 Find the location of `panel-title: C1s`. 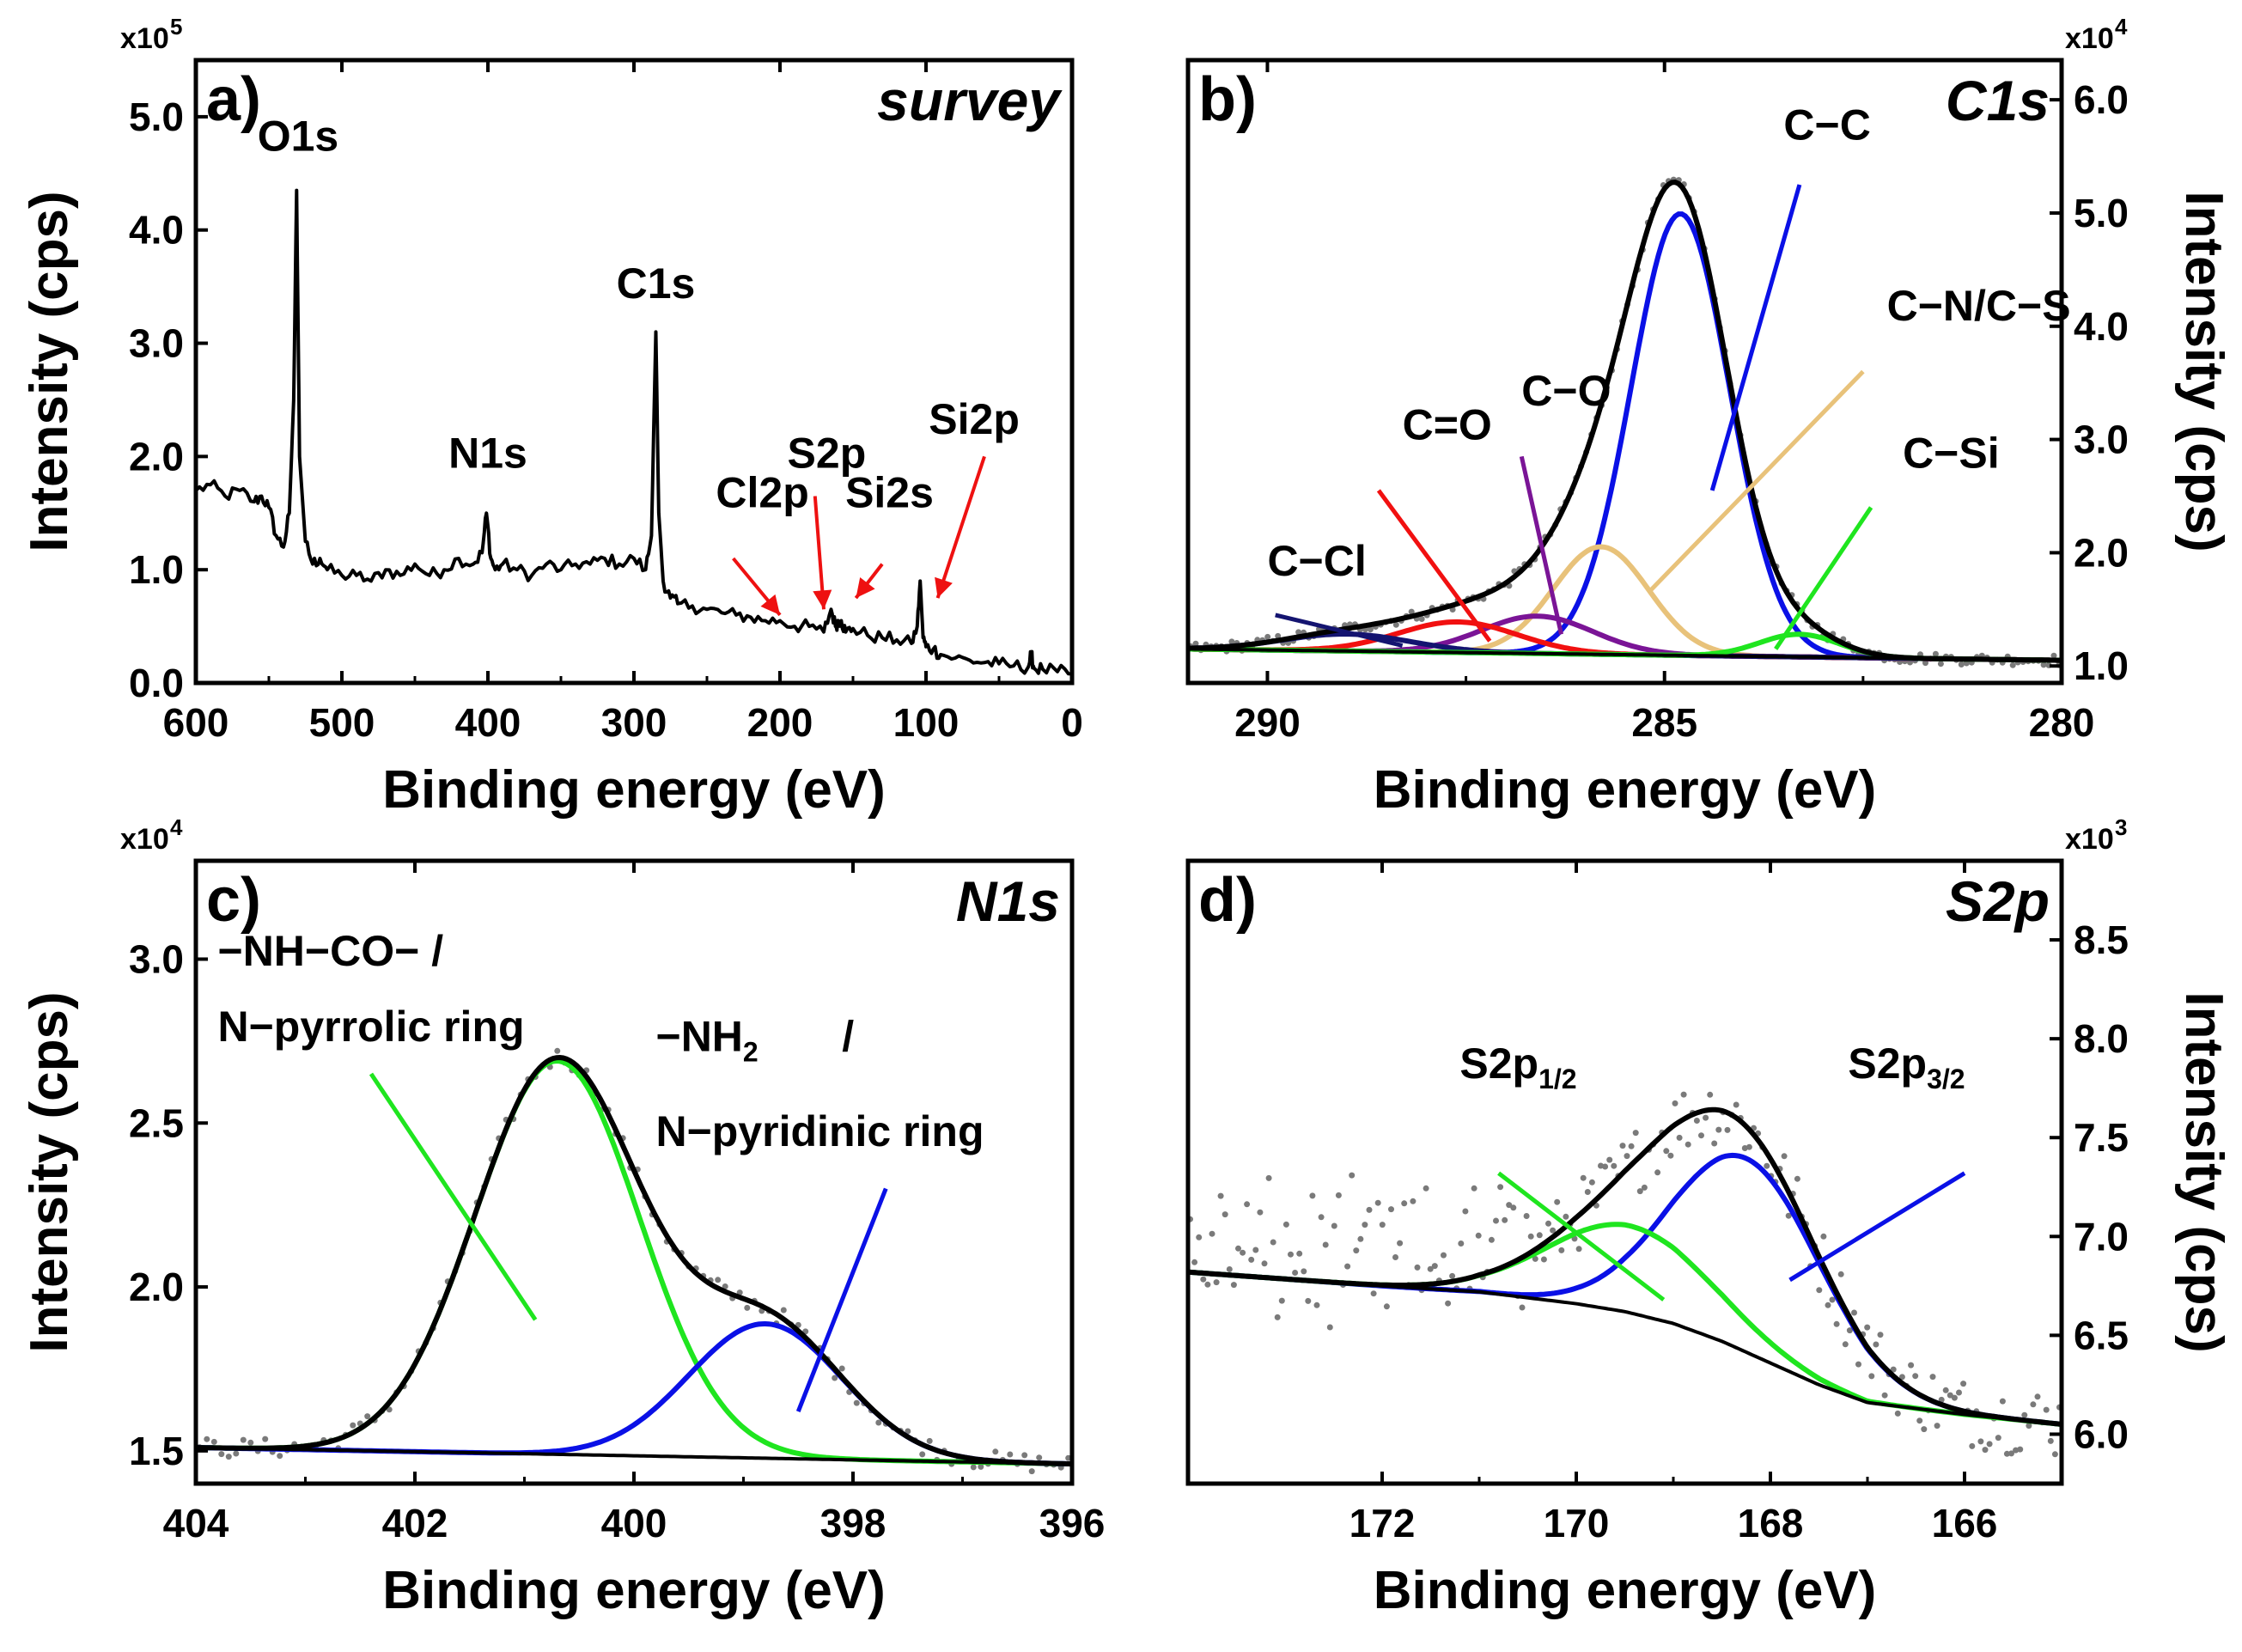

panel-title: C1s is located at coordinates (1998, 101).